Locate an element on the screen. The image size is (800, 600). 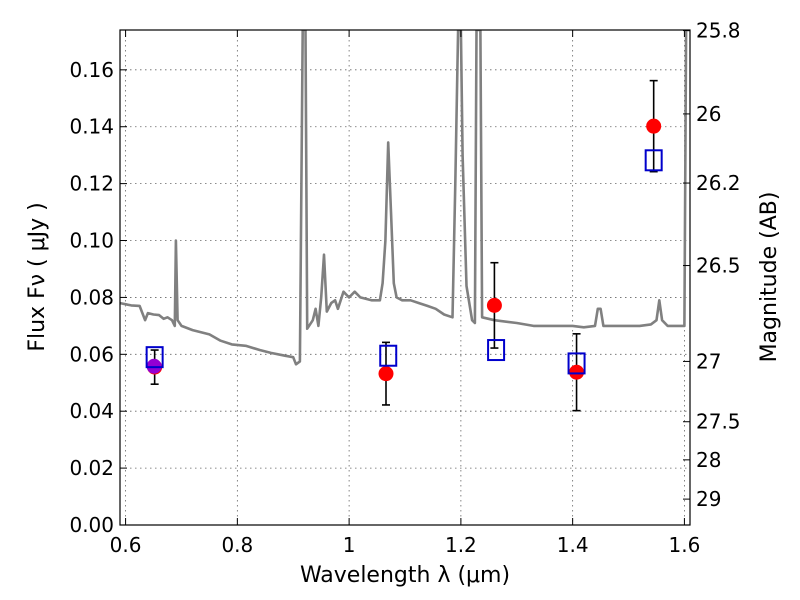
y-tick-label: 0.06 is located at coordinates (91, 354).